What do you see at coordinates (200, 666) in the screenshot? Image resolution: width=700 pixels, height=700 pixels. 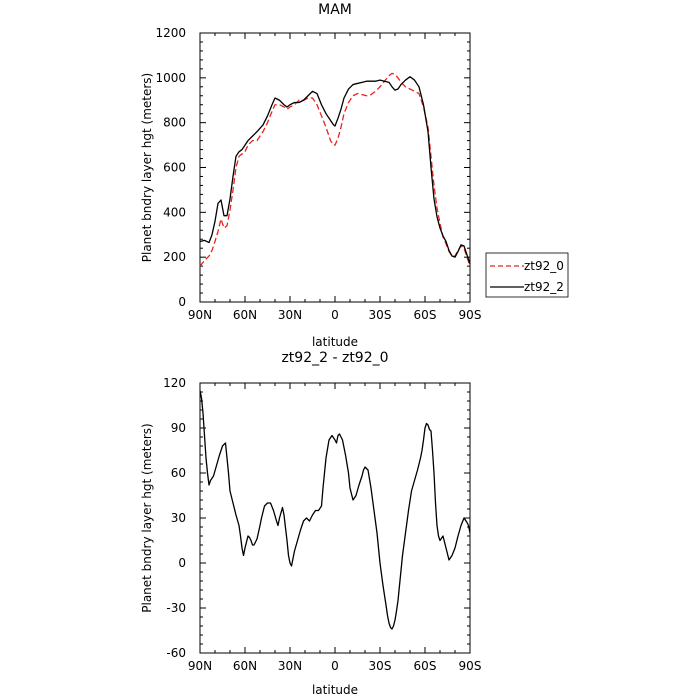 I see `bottom-x-tick-label: 90N` at bounding box center [200, 666].